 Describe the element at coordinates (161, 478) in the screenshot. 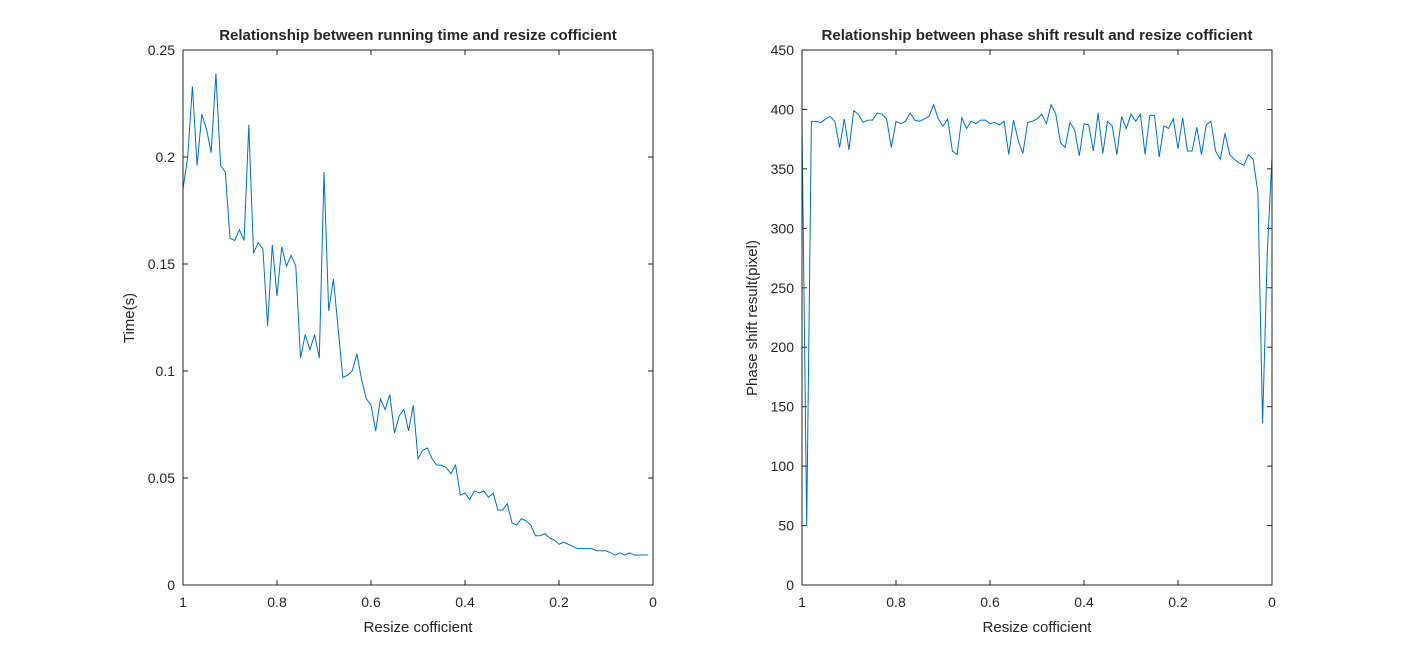

I see `time-chart-y-tick-label: 0.05` at that location.